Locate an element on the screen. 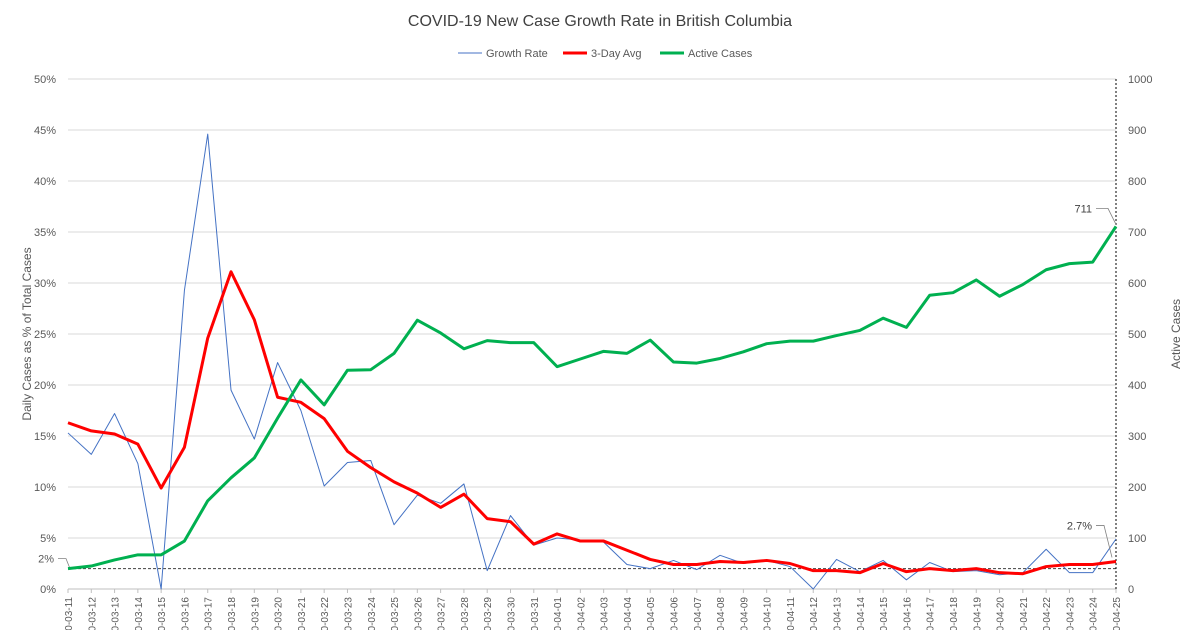 The width and height of the screenshot is (1200, 630). x-tick-label: 2020-04-16 is located at coordinates (907, 613).